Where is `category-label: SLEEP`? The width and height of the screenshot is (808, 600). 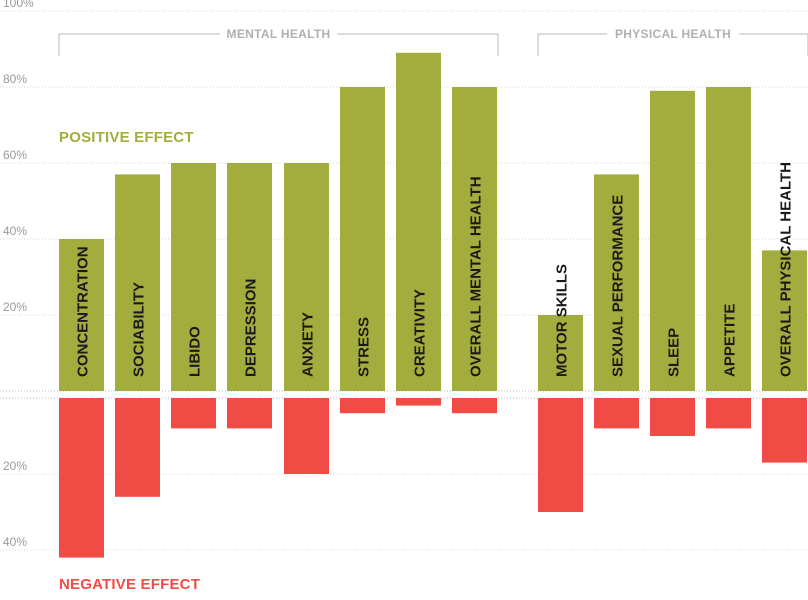
category-label: SLEEP is located at coordinates (674, 352).